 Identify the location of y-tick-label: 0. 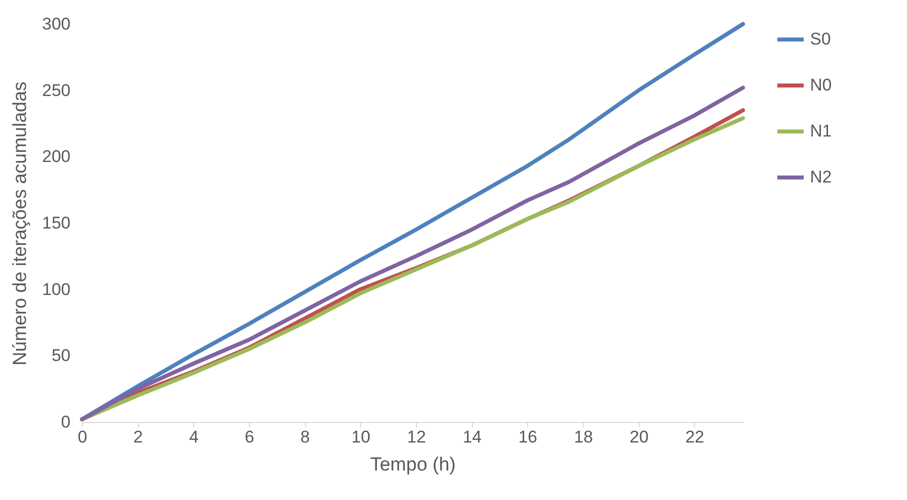
(65, 422).